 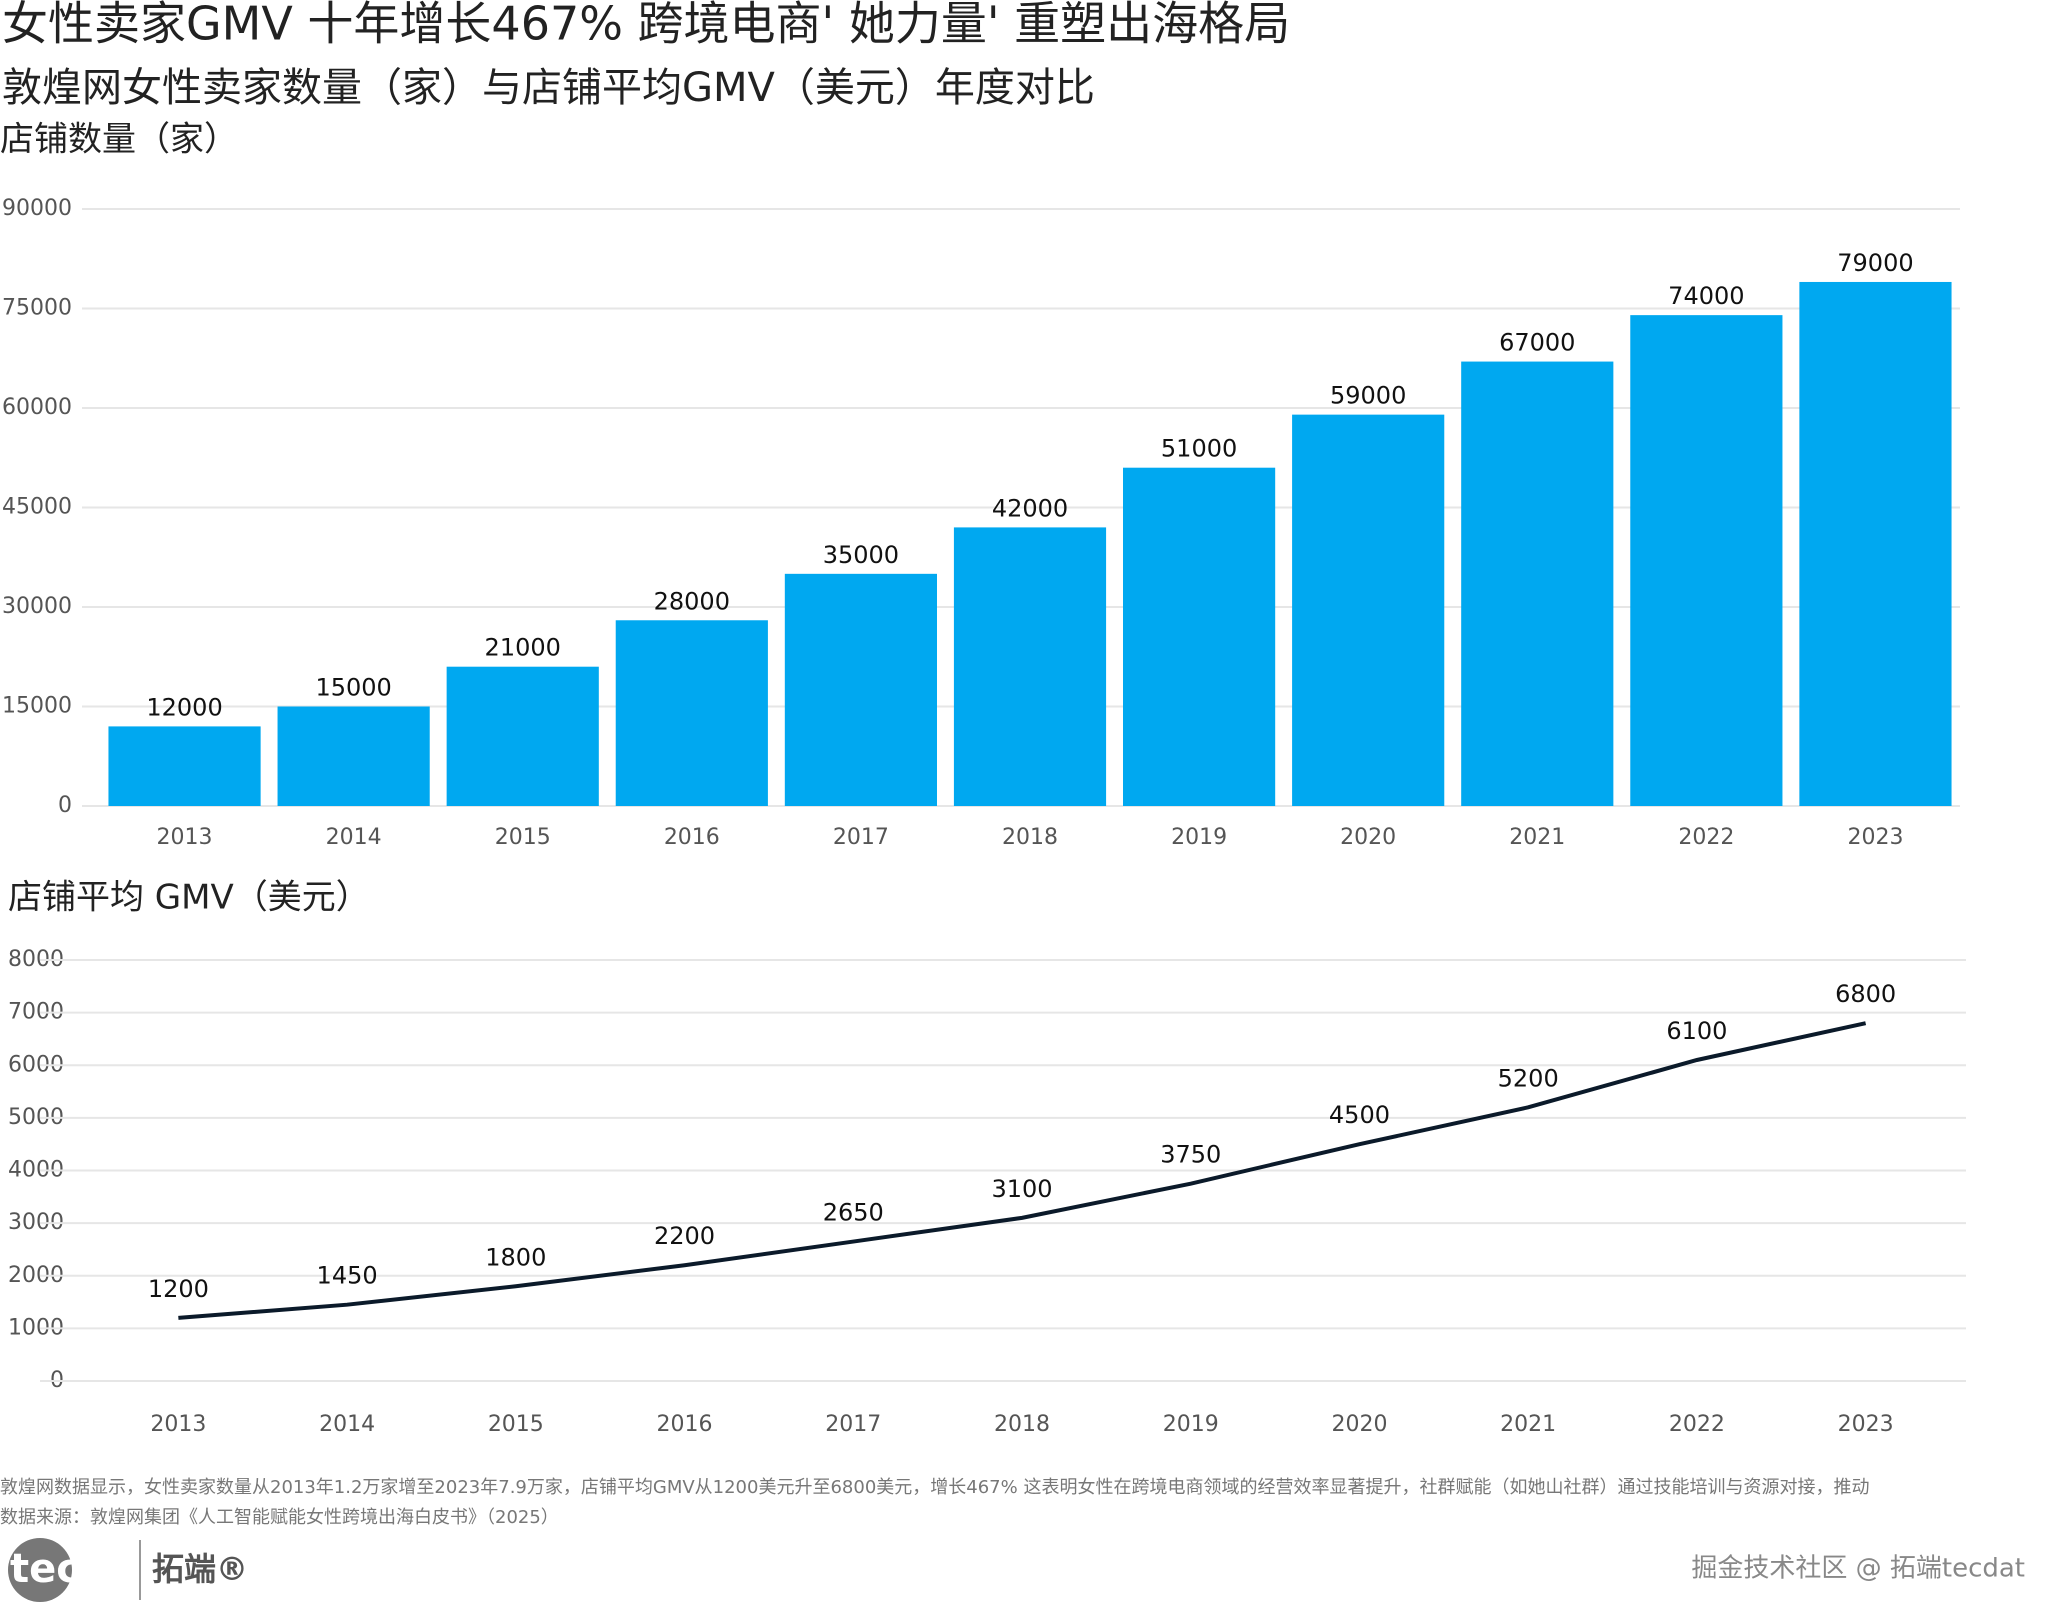 I want to click on chart-title: 店铺数量（家）, so click(x=119, y=140).